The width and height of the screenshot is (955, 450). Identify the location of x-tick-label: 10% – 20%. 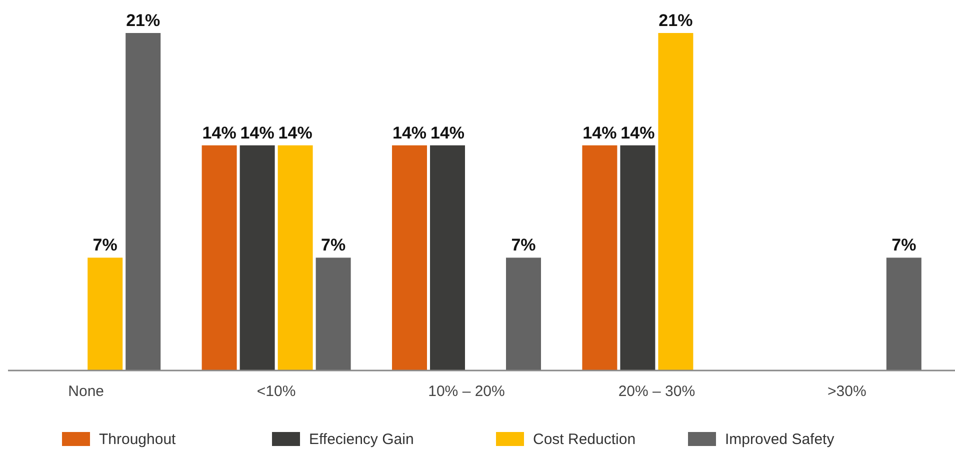
(466, 391).